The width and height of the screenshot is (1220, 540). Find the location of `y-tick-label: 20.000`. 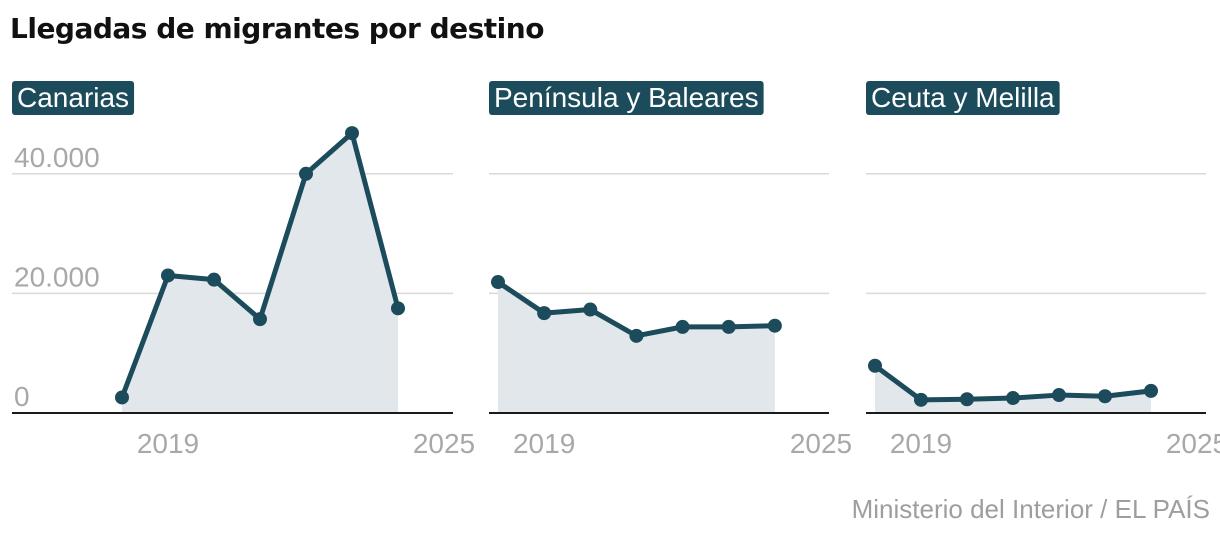

y-tick-label: 20.000 is located at coordinates (57, 276).